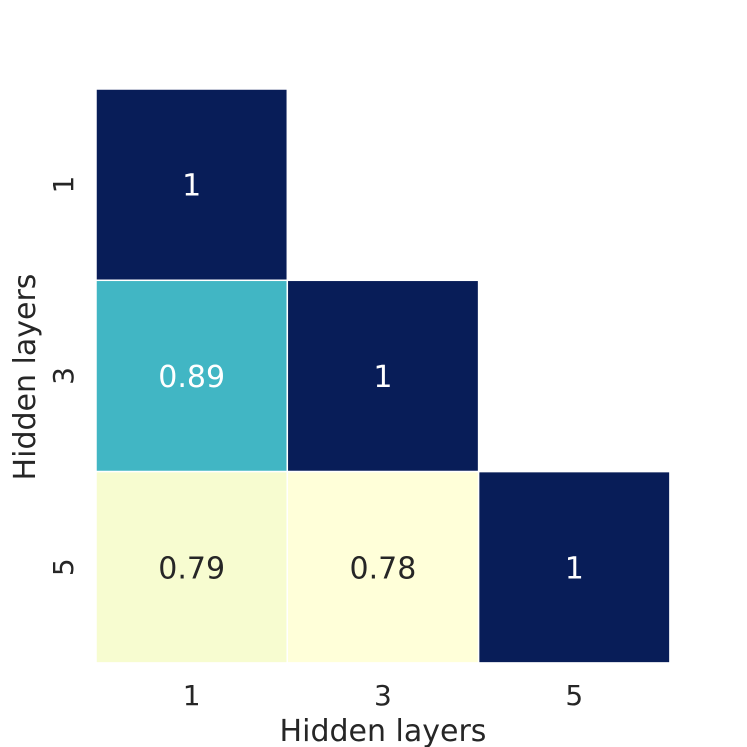 The height and width of the screenshot is (747, 747). I want to click on x-tick-label: 1, so click(192, 695).